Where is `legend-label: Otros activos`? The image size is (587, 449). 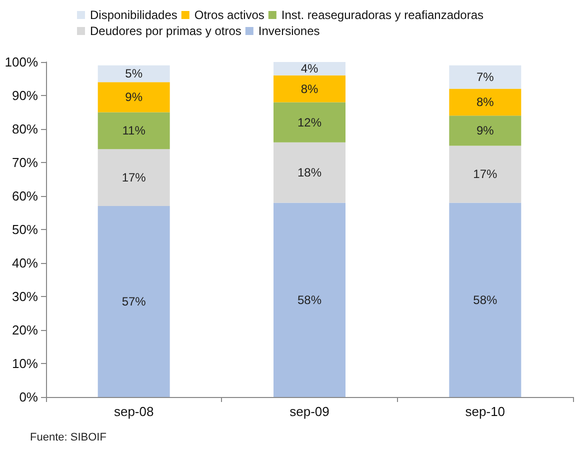 legend-label: Otros activos is located at coordinates (229, 15).